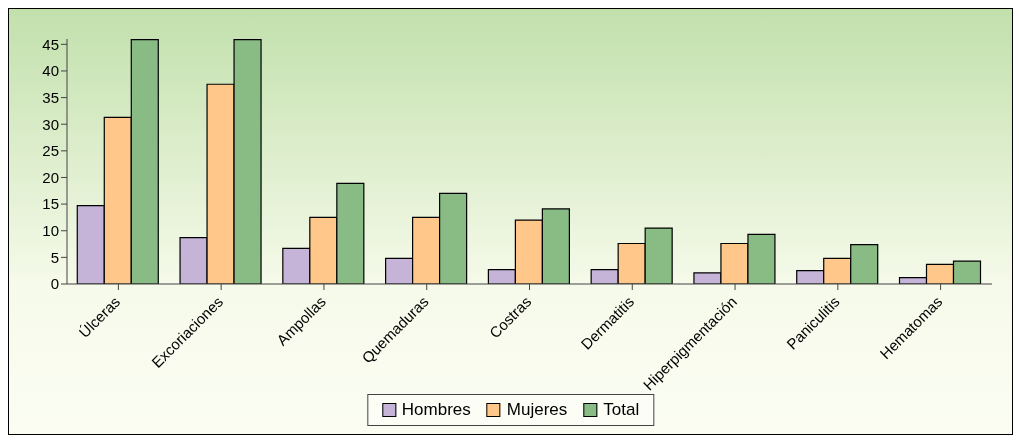  I want to click on y-tick-label: 20, so click(50, 177).